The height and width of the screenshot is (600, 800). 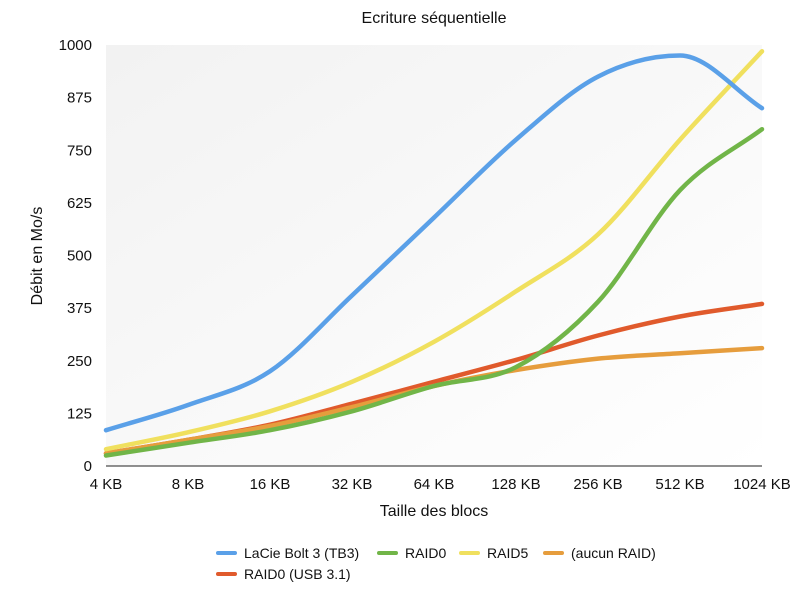 I want to click on chart-title: Ecriture séquentielle, so click(x=434, y=18).